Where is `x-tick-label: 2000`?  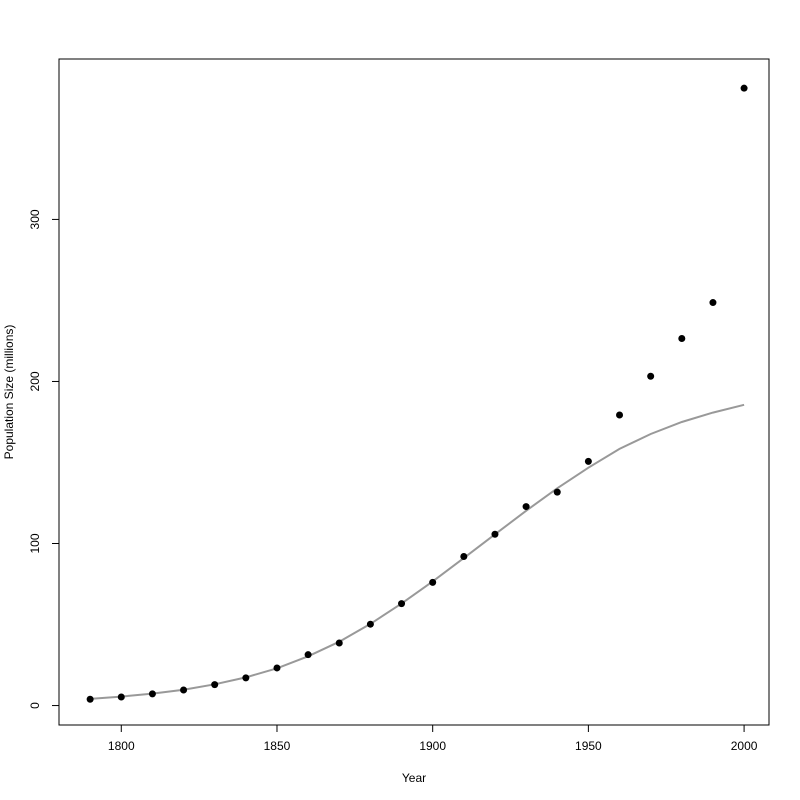 x-tick-label: 2000 is located at coordinates (744, 746).